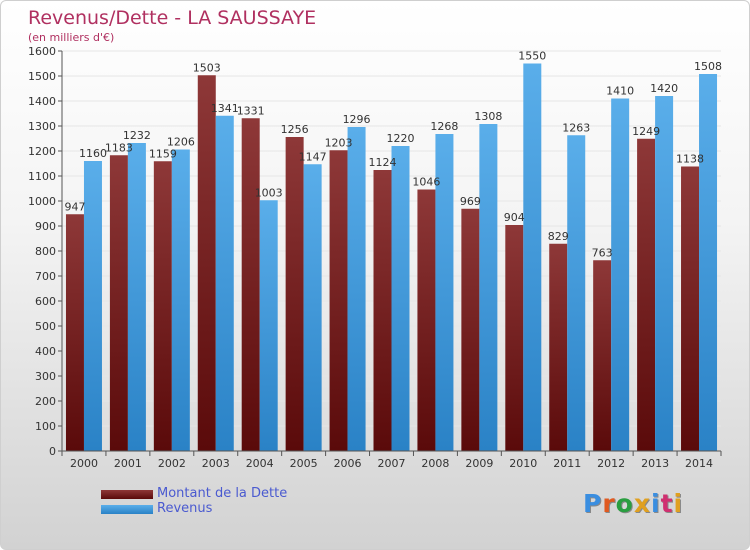 This screenshot has width=750, height=550. I want to click on data-label-revenus: 1550, so click(532, 56).